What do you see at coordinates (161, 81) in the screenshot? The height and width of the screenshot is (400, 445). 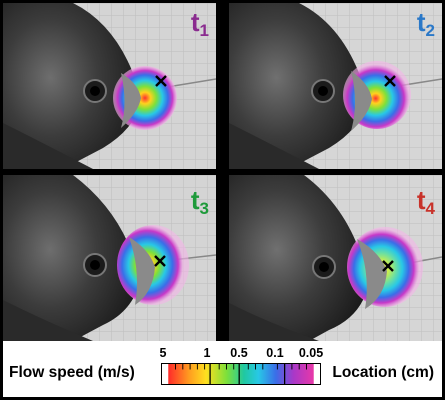 I see `marker-x-t1` at bounding box center [161, 81].